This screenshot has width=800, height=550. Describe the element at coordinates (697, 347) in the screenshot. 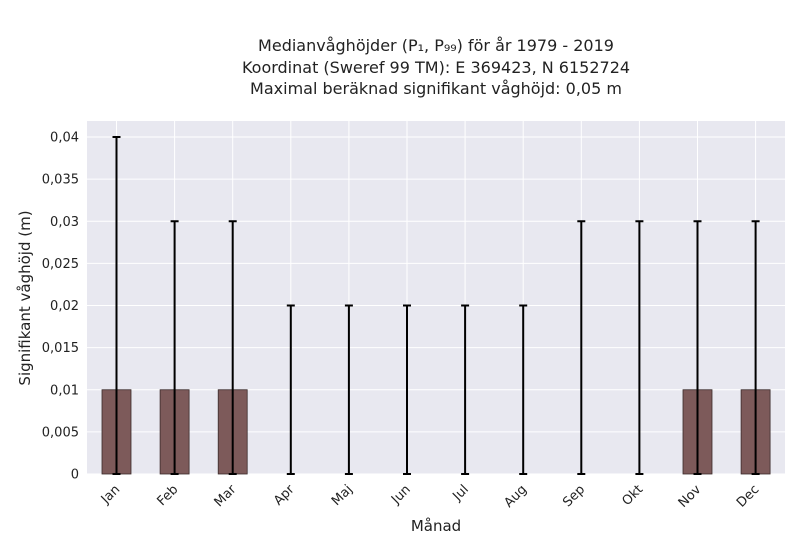

I see `error-bar-nov` at that location.